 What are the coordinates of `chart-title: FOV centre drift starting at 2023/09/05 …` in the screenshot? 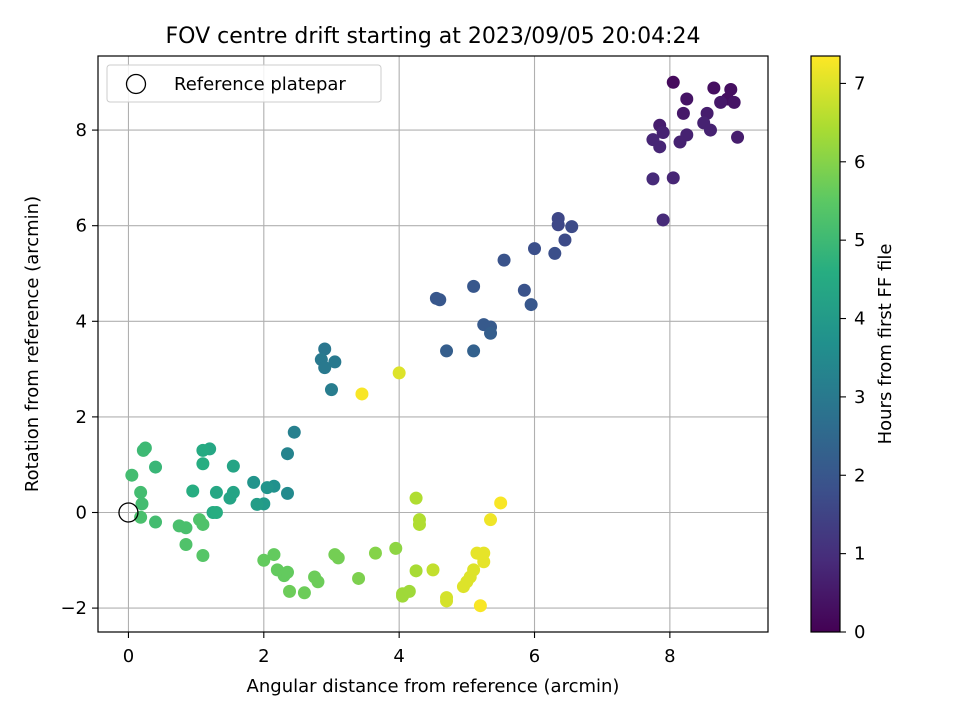 It's located at (433, 36).